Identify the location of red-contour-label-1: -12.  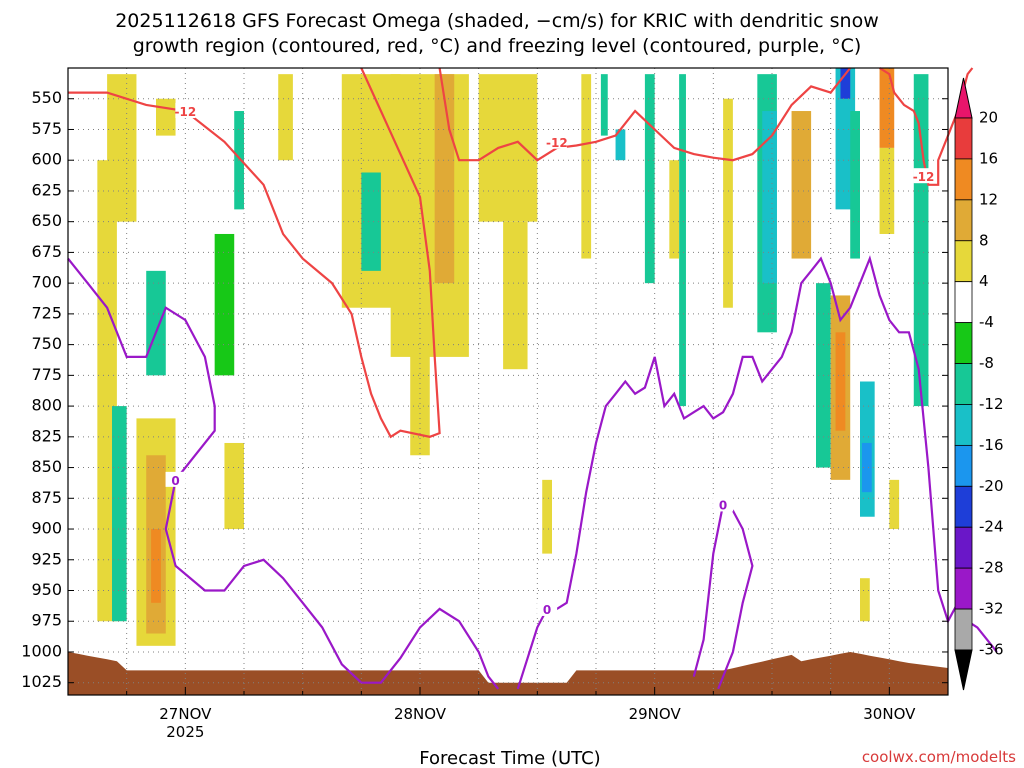
(557, 143).